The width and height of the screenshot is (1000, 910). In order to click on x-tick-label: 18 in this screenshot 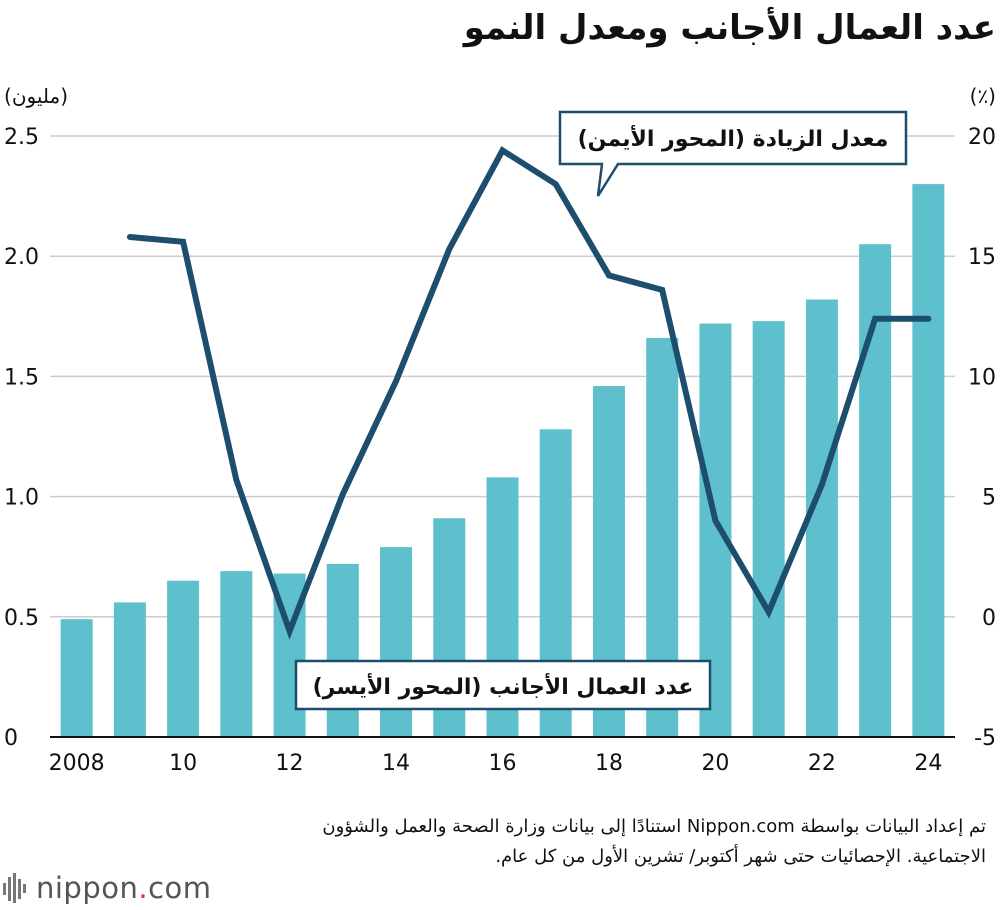, I will do `click(609, 763)`.